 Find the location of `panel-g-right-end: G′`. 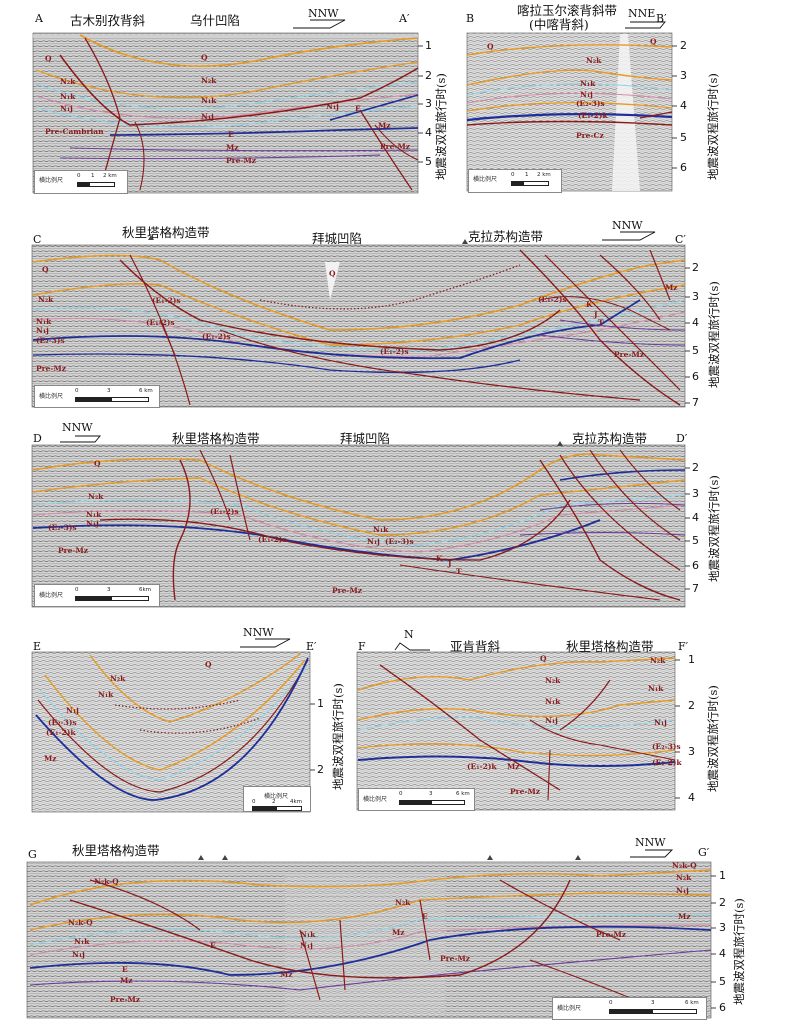

panel-g-right-end: G′ is located at coordinates (704, 852).